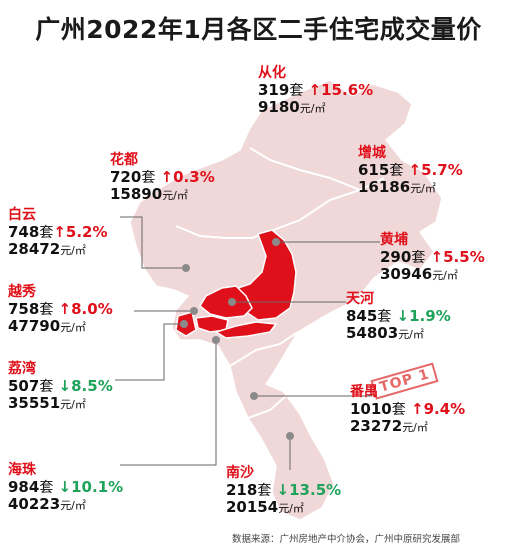  I want to click on district-name: 增城, so click(372, 153).